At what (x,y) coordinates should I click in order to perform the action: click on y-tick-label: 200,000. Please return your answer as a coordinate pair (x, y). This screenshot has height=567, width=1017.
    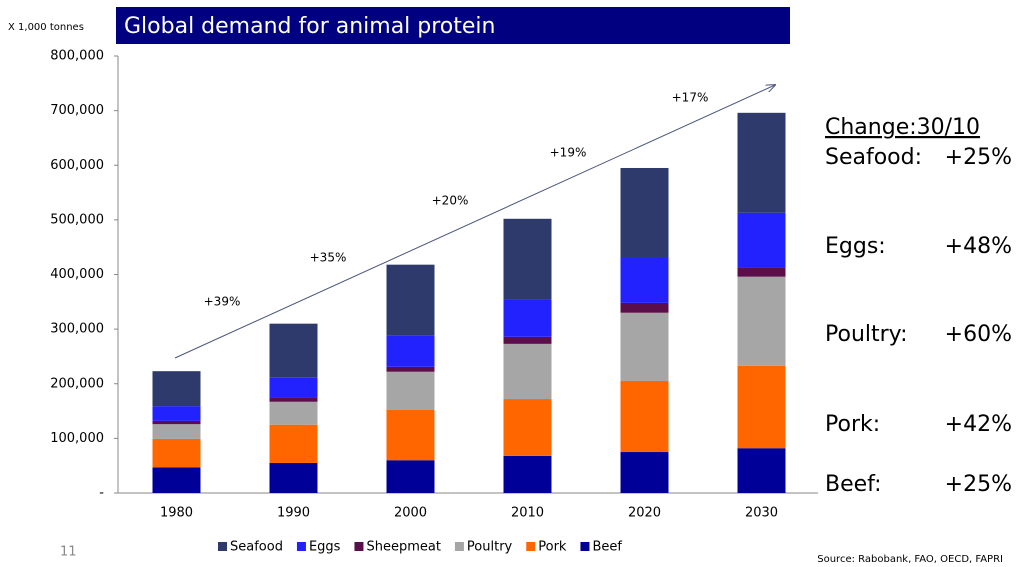
    Looking at the image, I should click on (77, 383).